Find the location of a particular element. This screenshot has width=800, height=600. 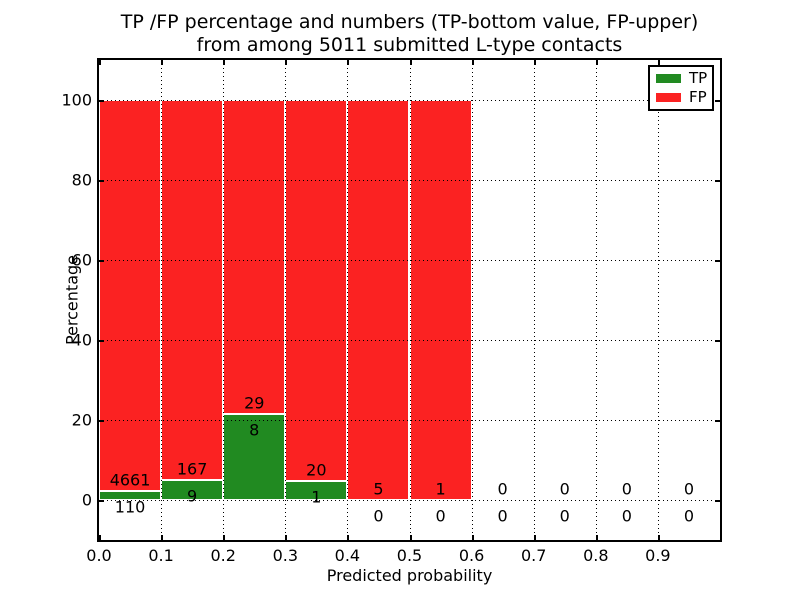

fp-legend-swatch is located at coordinates (668, 97).